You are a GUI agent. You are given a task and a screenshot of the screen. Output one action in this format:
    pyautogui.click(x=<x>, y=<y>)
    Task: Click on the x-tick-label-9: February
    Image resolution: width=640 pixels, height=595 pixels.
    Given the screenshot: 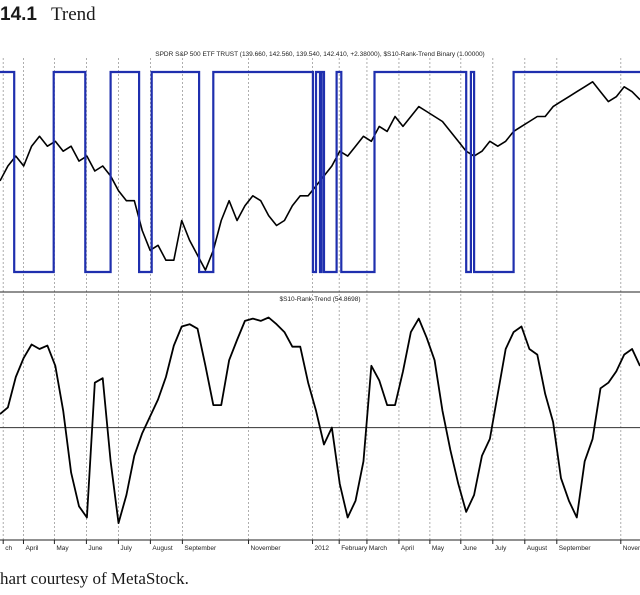 What is the action you would take?
    pyautogui.click(x=354, y=548)
    